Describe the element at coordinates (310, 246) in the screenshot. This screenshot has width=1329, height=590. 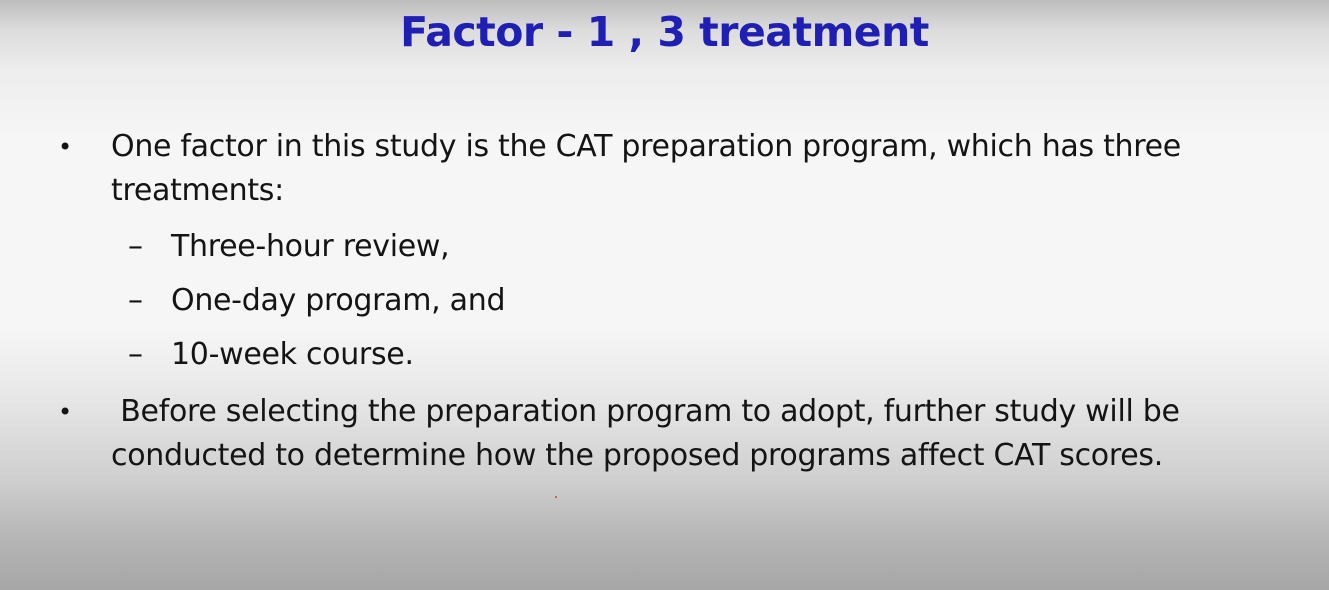
I see `sub-item-text: Three-hour review,` at that location.